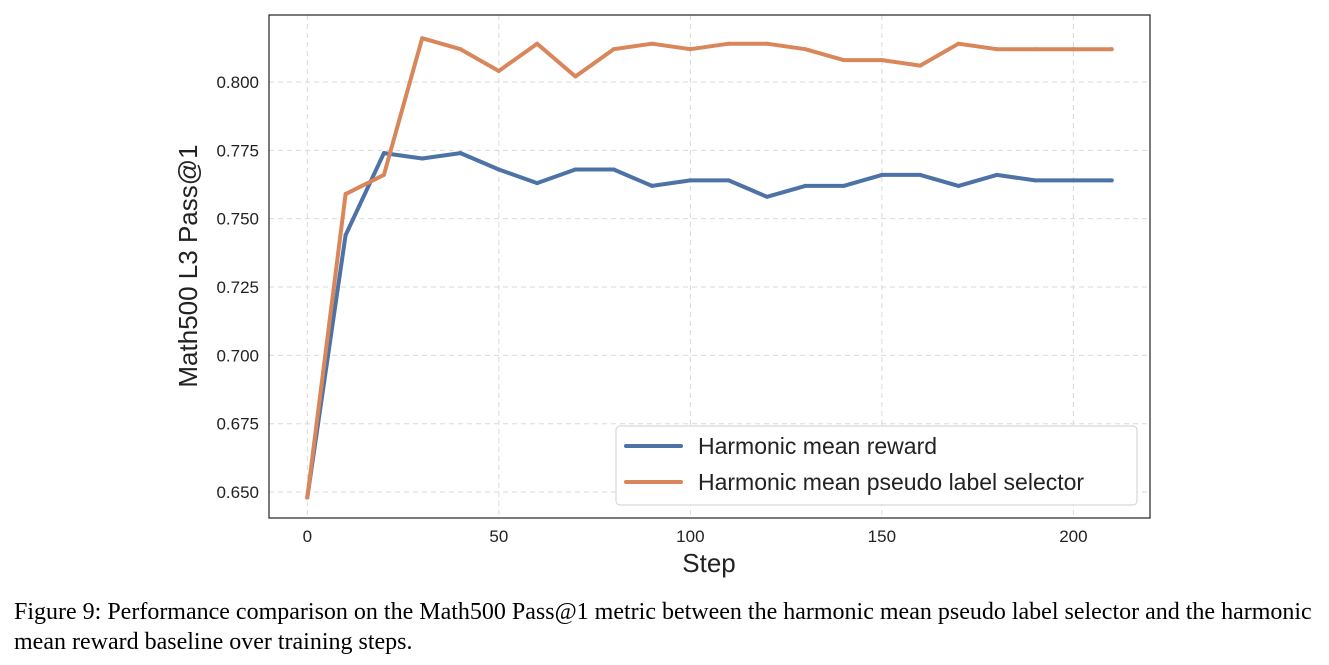 This screenshot has width=1329, height=665. I want to click on x-tick-label: 200, so click(1073, 536).